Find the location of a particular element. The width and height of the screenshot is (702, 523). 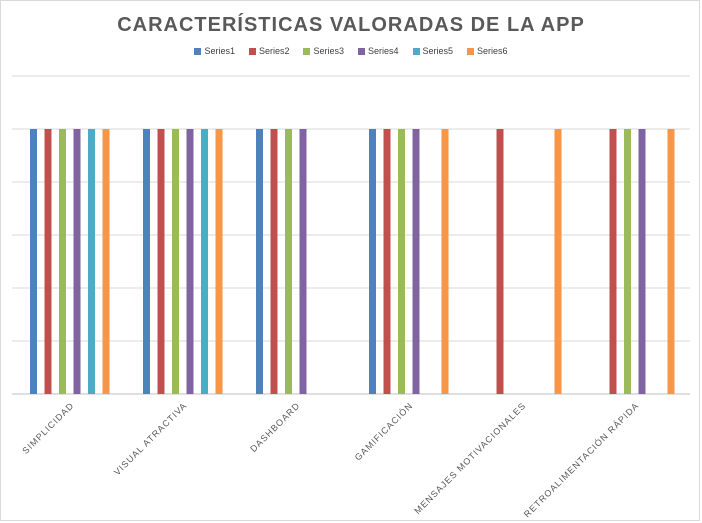

x-tick-label: DASHBOARD is located at coordinates (275, 427).